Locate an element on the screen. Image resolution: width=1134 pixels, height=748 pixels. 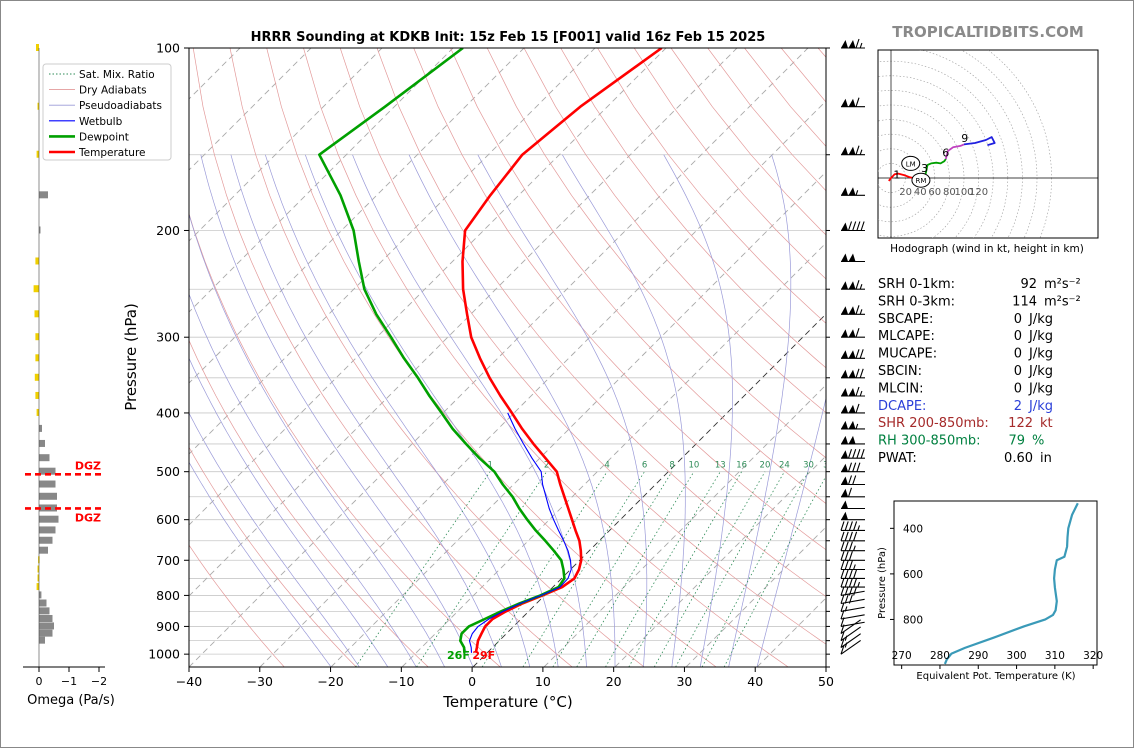
theta-x-tick-label: 320 is located at coordinates (1093, 656).